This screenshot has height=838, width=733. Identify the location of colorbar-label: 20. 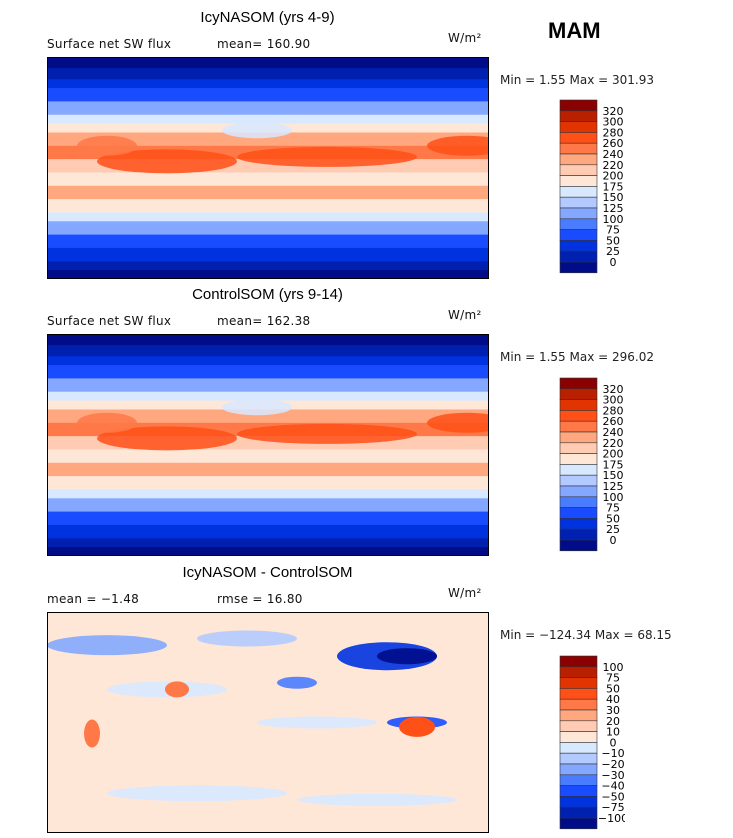
(613, 721).